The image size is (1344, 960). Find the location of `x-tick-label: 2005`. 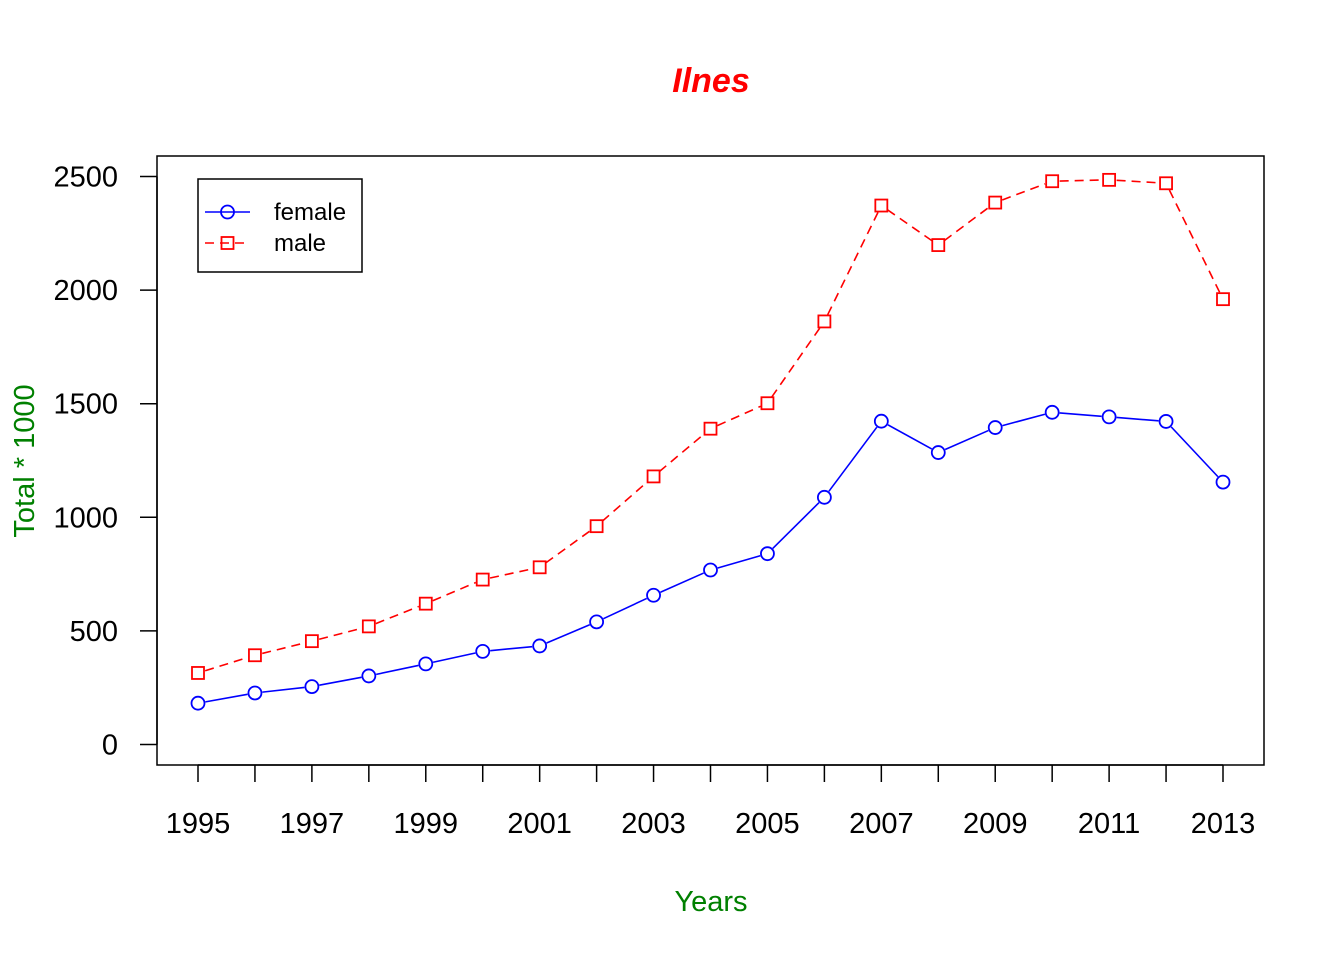

x-tick-label: 2005 is located at coordinates (767, 824).